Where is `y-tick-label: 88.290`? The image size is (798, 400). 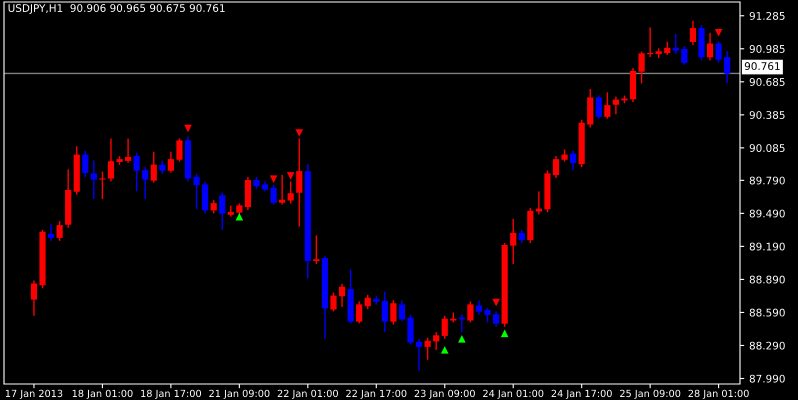 y-tick-label: 88.290 is located at coordinates (767, 346).